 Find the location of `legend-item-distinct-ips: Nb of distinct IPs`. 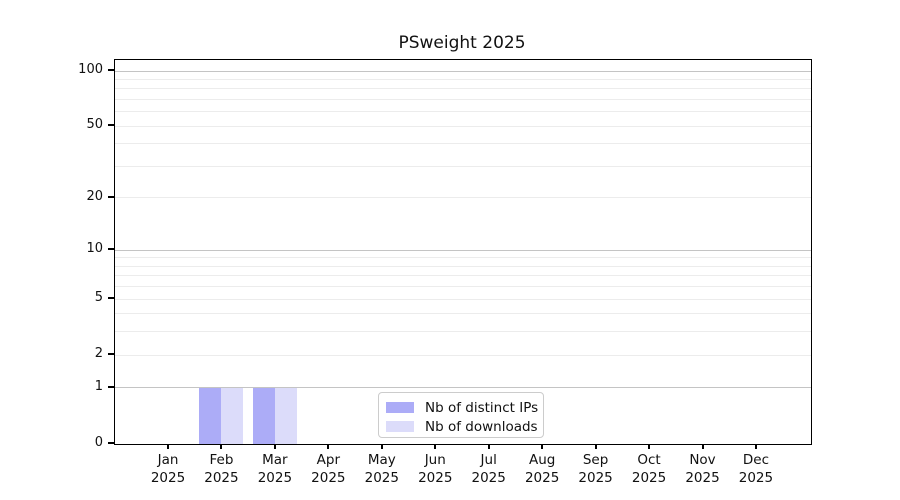

legend-item-distinct-ips: Nb of distinct IPs is located at coordinates (461, 407).